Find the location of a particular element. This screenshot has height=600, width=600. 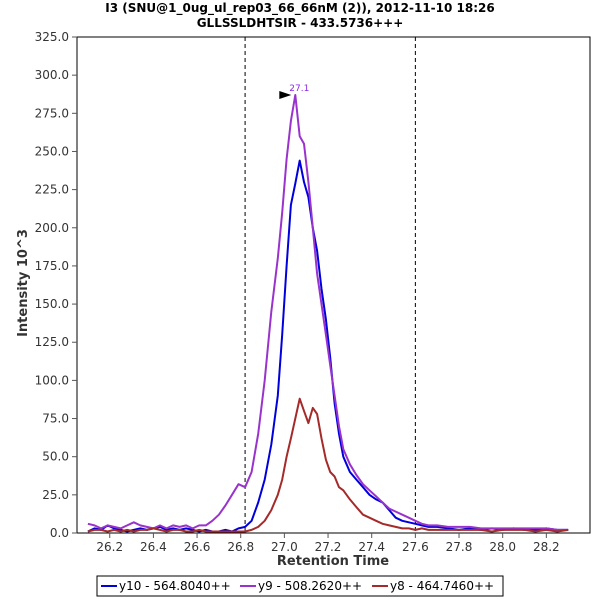

x-tick-label: 28.2 is located at coordinates (546, 547).